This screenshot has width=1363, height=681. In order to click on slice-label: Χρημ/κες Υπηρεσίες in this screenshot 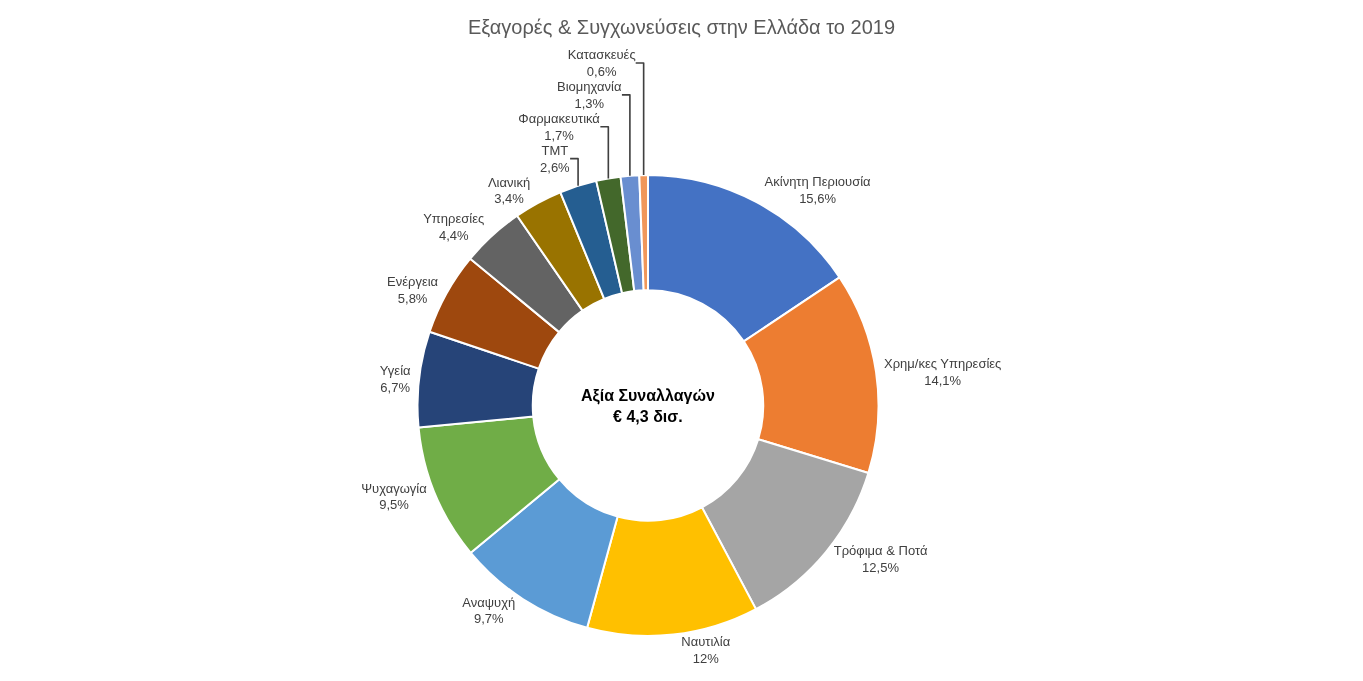, I will do `click(943, 363)`.